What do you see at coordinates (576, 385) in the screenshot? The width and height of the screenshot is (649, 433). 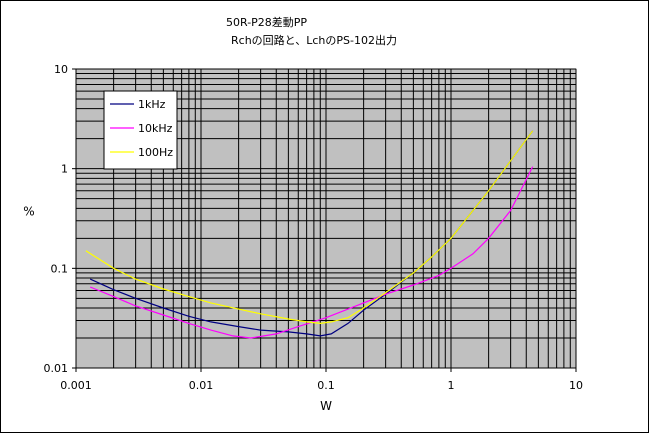 I see `x-tick-label: 10` at bounding box center [576, 385].